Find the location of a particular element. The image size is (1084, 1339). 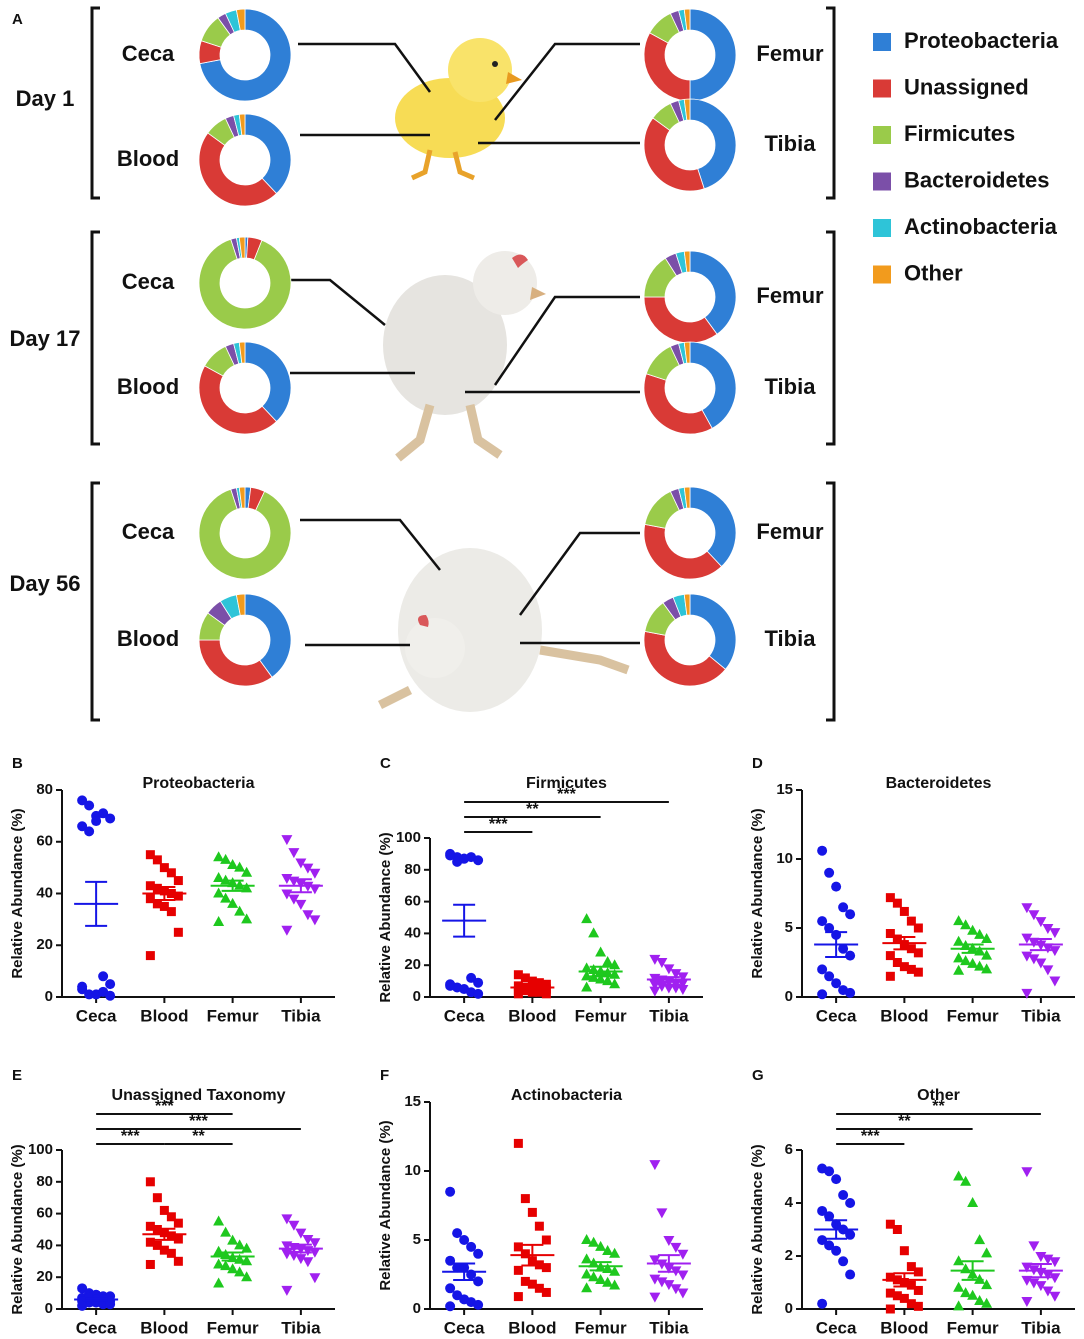

sample-label: Tibia is located at coordinates (791, 143).